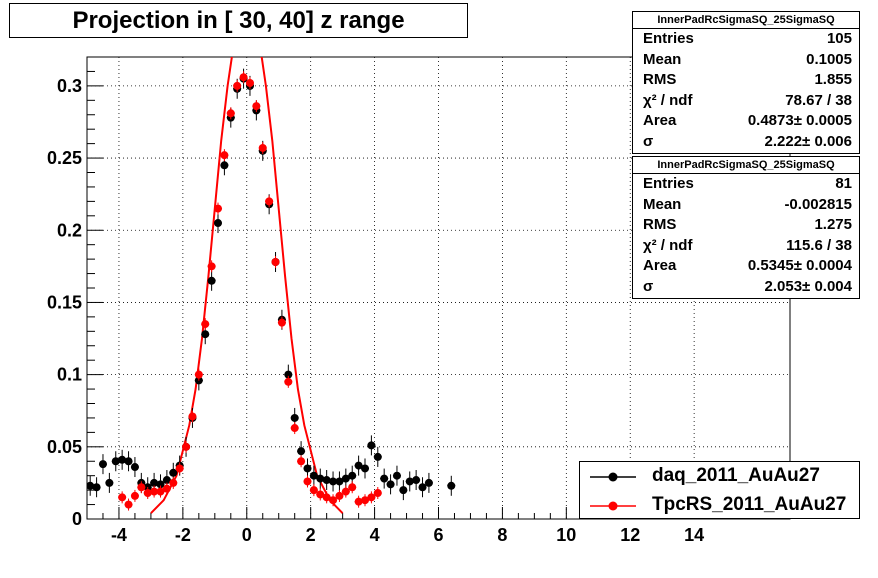 The width and height of the screenshot is (878, 578). I want to click on stats-row: Mean 0.1005, so click(746, 60).